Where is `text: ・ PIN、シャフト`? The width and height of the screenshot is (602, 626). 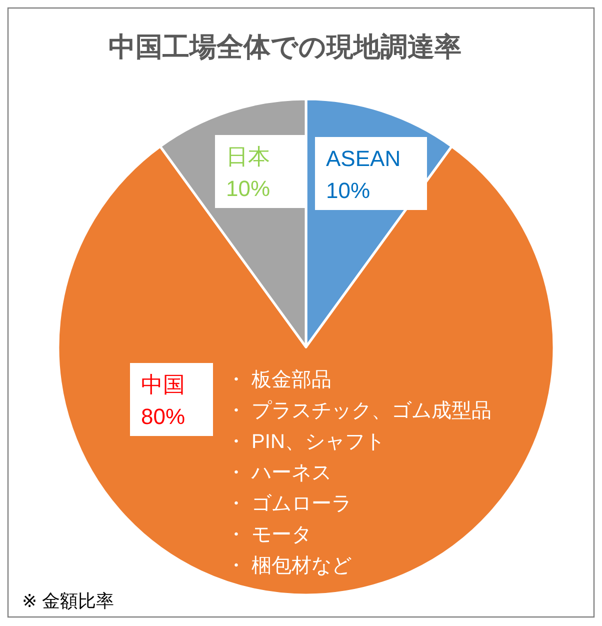 text: ・ PIN、シャフト is located at coordinates (305, 442).